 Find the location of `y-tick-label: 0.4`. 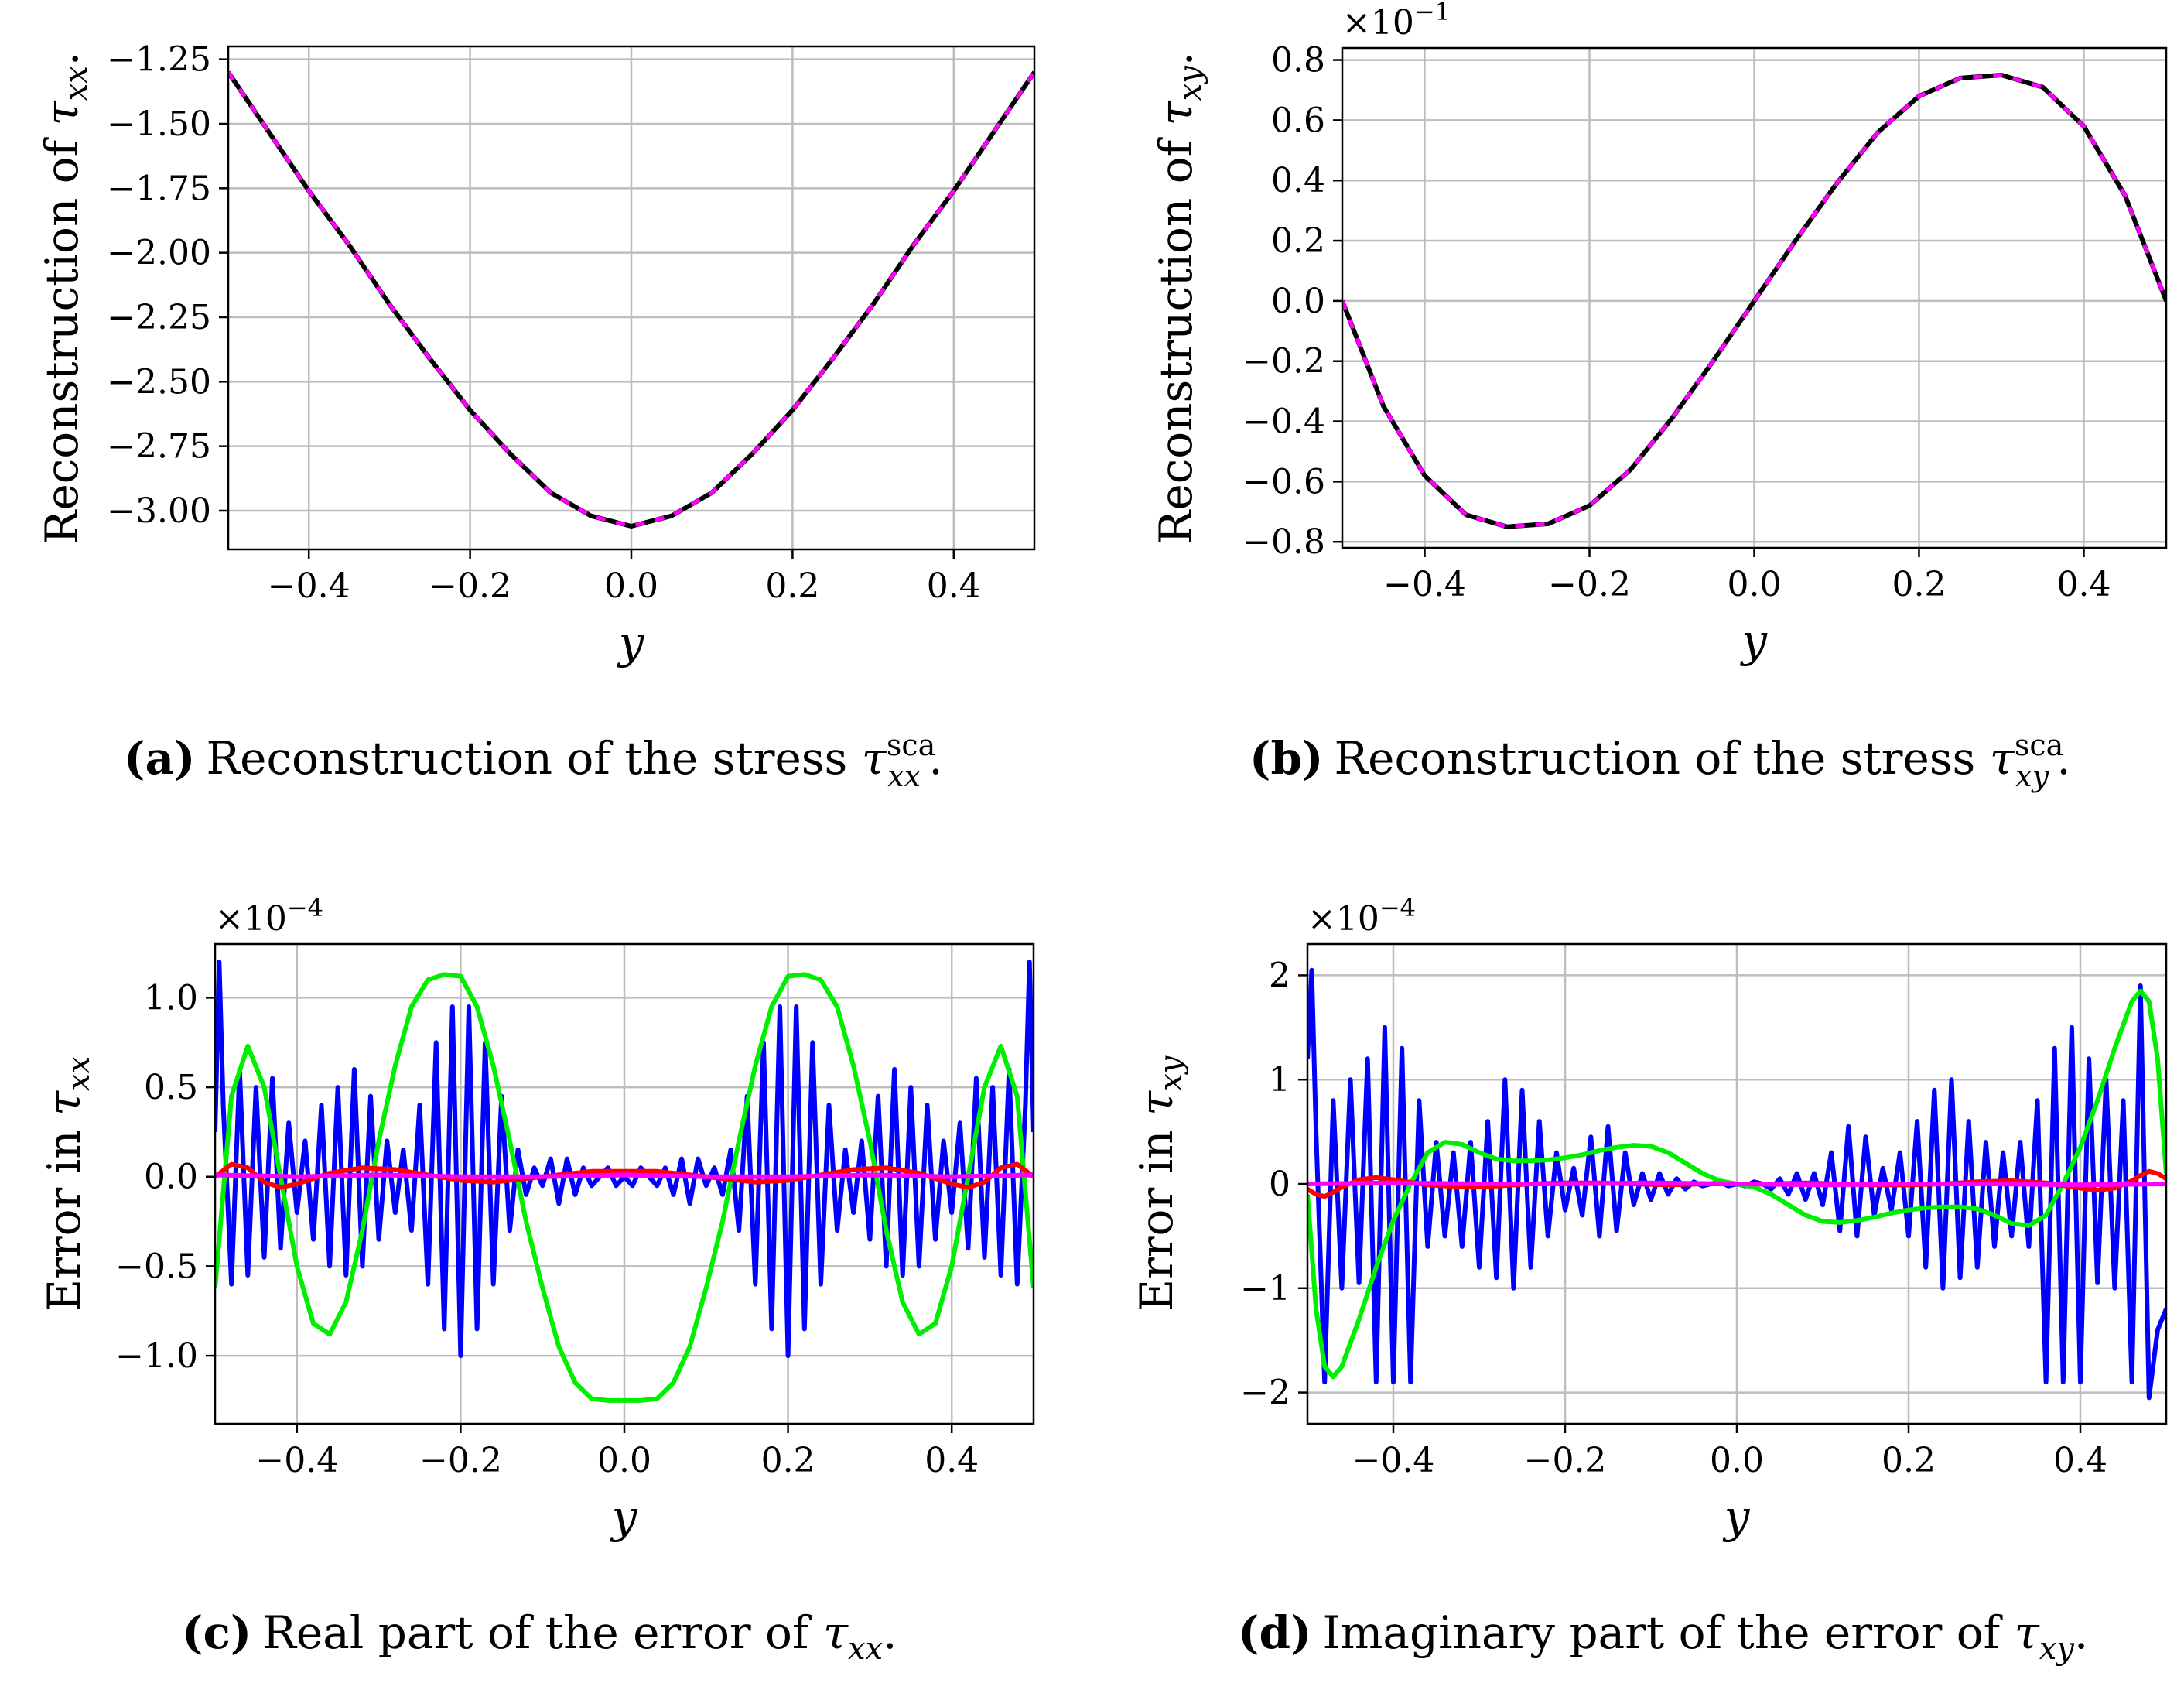

y-tick-label: 0.4 is located at coordinates (1298, 180).